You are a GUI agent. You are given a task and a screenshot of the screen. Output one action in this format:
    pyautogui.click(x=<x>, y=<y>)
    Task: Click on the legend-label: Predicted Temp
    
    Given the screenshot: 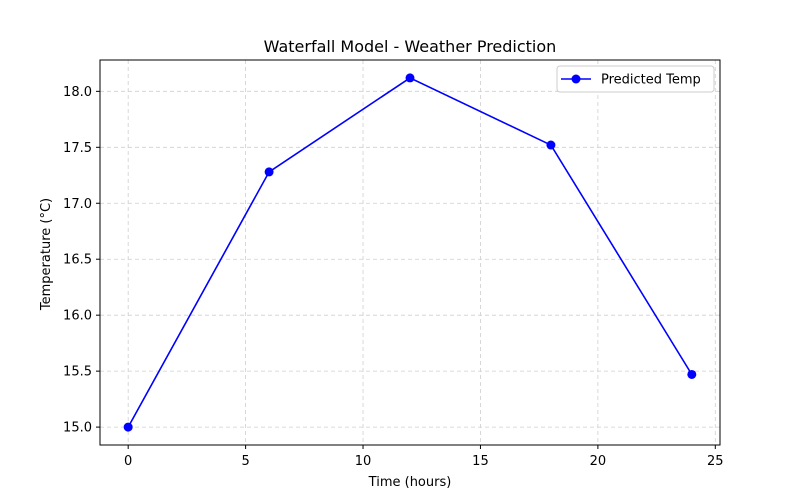 What is the action you would take?
    pyautogui.click(x=651, y=80)
    